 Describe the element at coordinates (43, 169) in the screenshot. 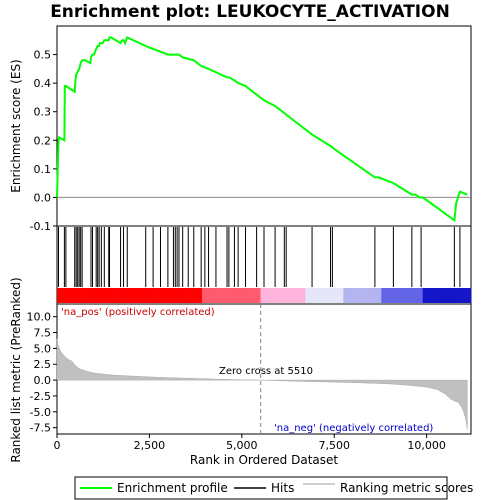

I see `es-y-tick-label: 0.1` at that location.